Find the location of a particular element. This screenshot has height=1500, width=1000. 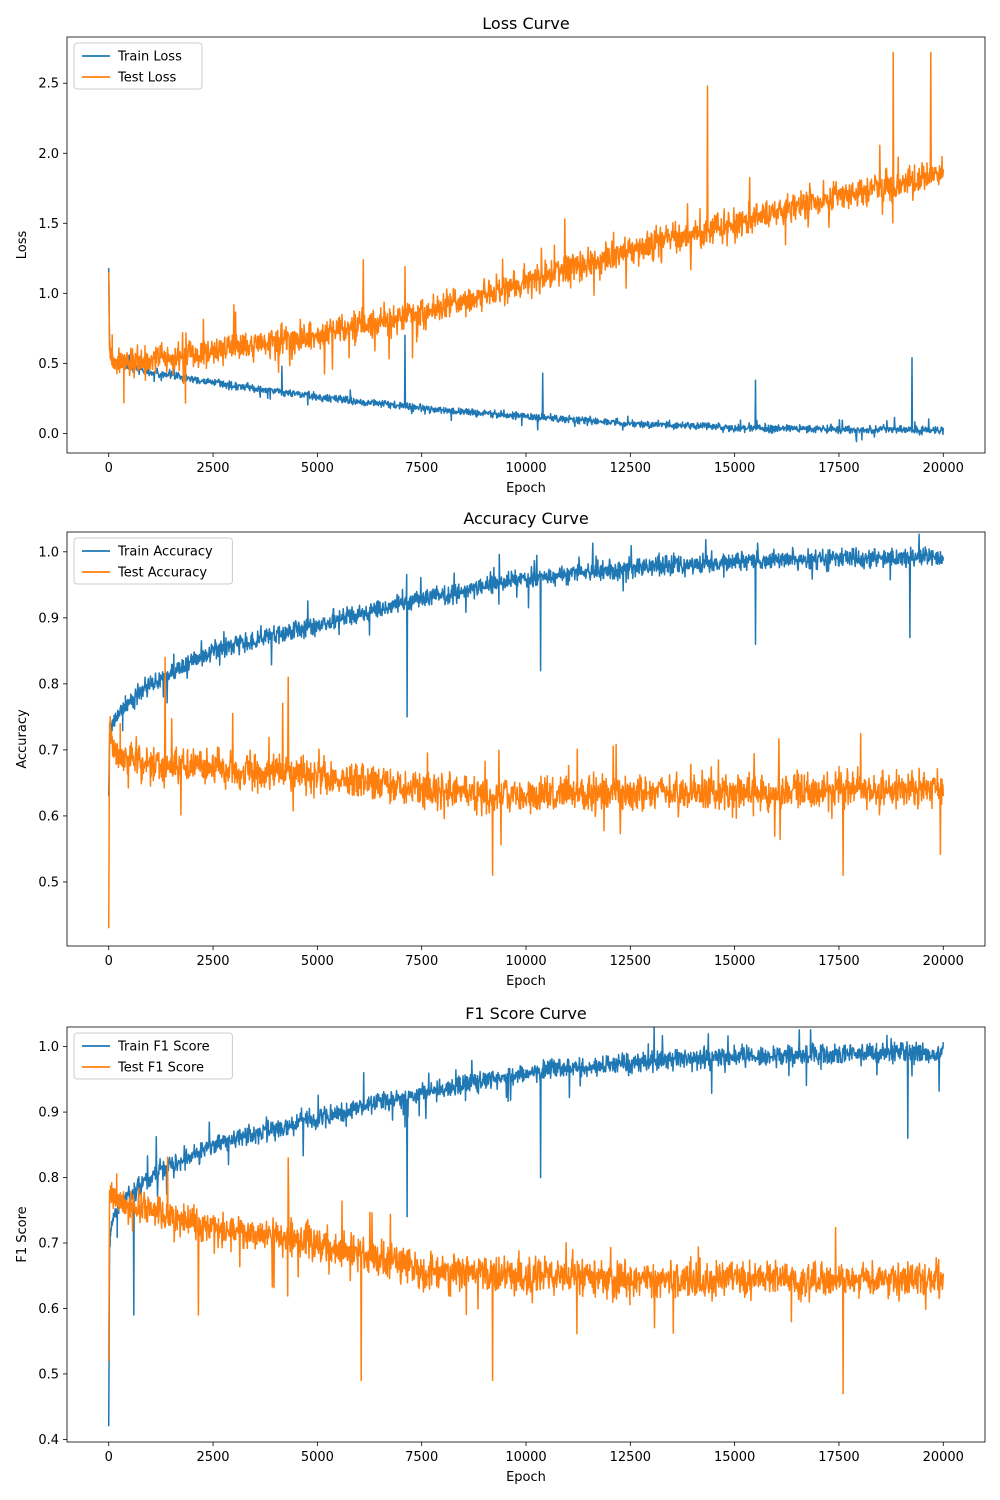

legend-label: Test F1 Score is located at coordinates (160, 1068).